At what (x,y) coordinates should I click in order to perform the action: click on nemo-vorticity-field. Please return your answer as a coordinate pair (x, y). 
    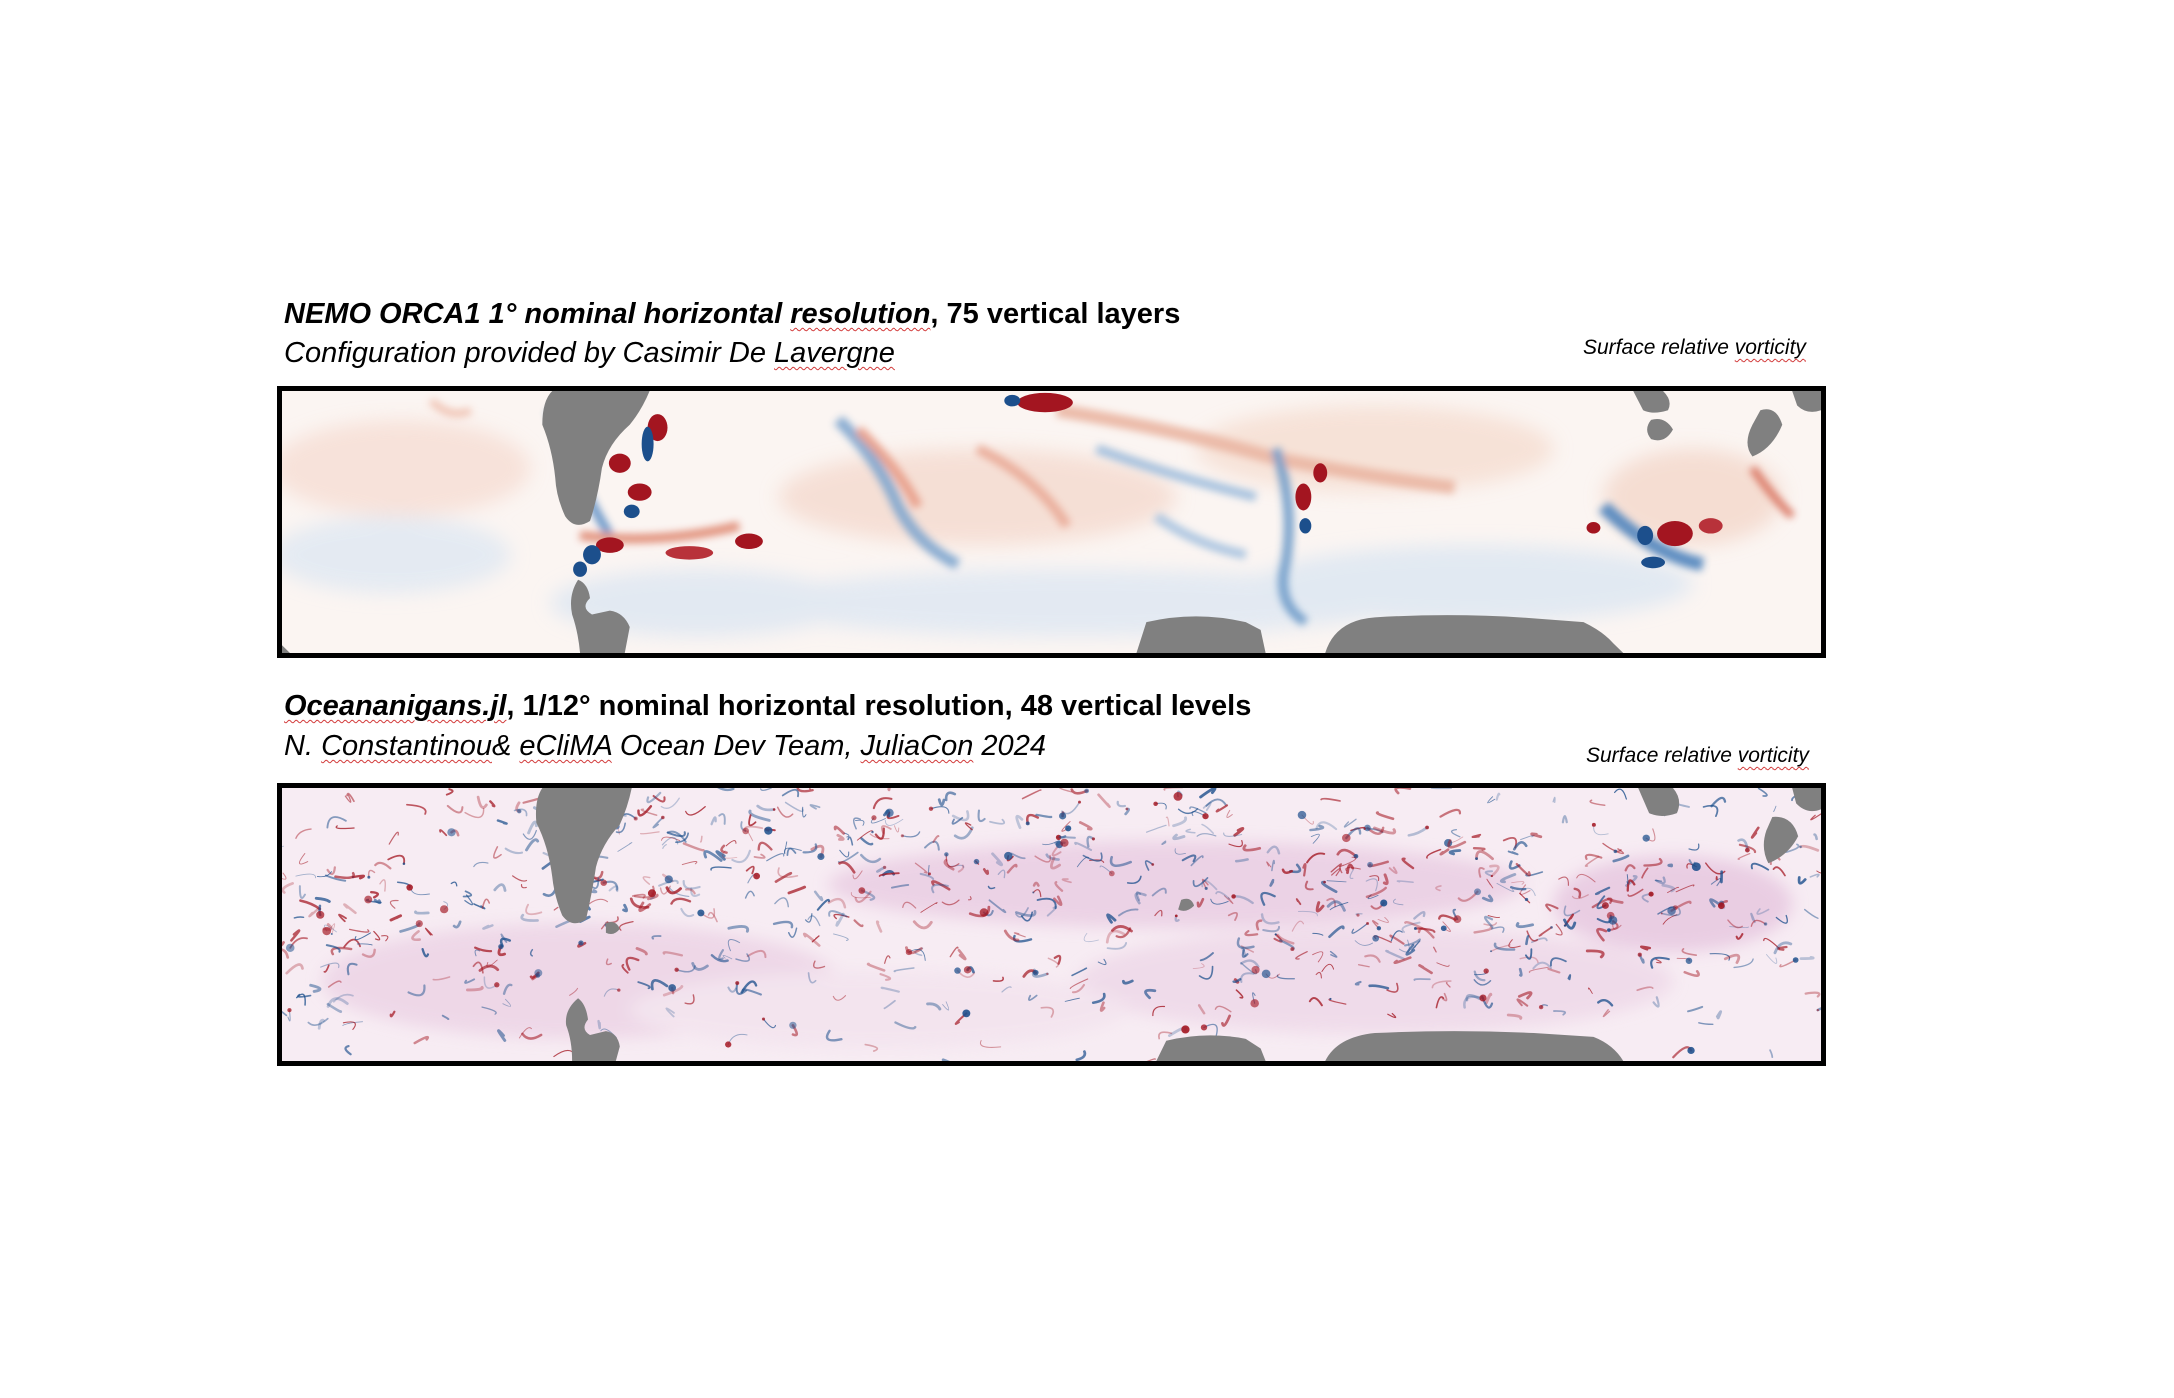
    Looking at the image, I should click on (1051, 522).